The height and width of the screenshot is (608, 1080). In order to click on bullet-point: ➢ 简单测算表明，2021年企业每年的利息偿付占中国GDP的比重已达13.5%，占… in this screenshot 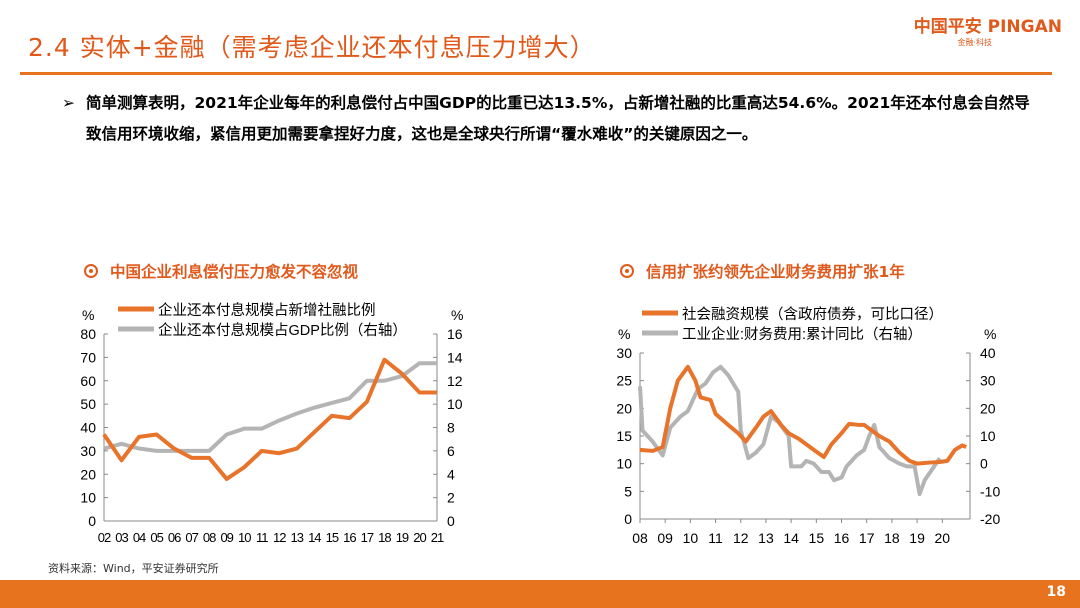, I will do `click(552, 119)`.